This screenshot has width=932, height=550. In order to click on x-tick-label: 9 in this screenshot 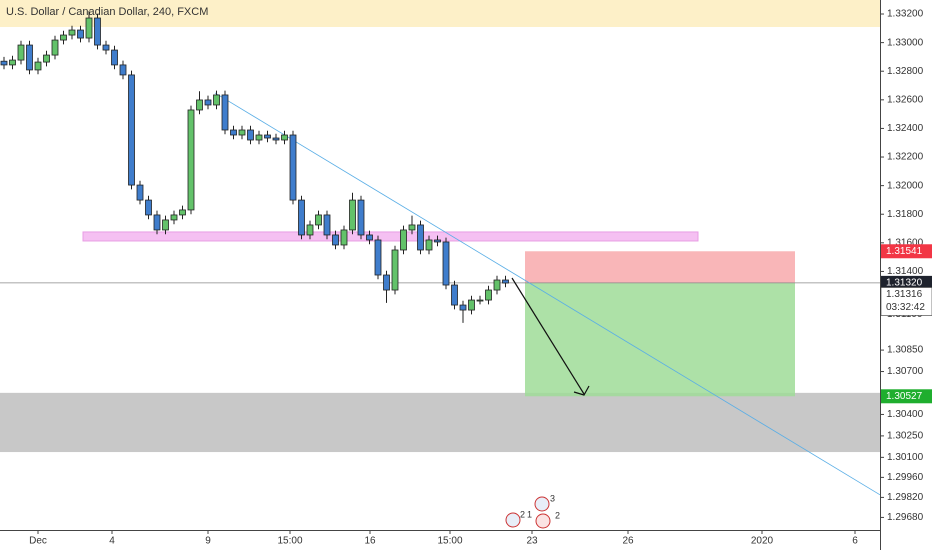, I will do `click(208, 541)`.